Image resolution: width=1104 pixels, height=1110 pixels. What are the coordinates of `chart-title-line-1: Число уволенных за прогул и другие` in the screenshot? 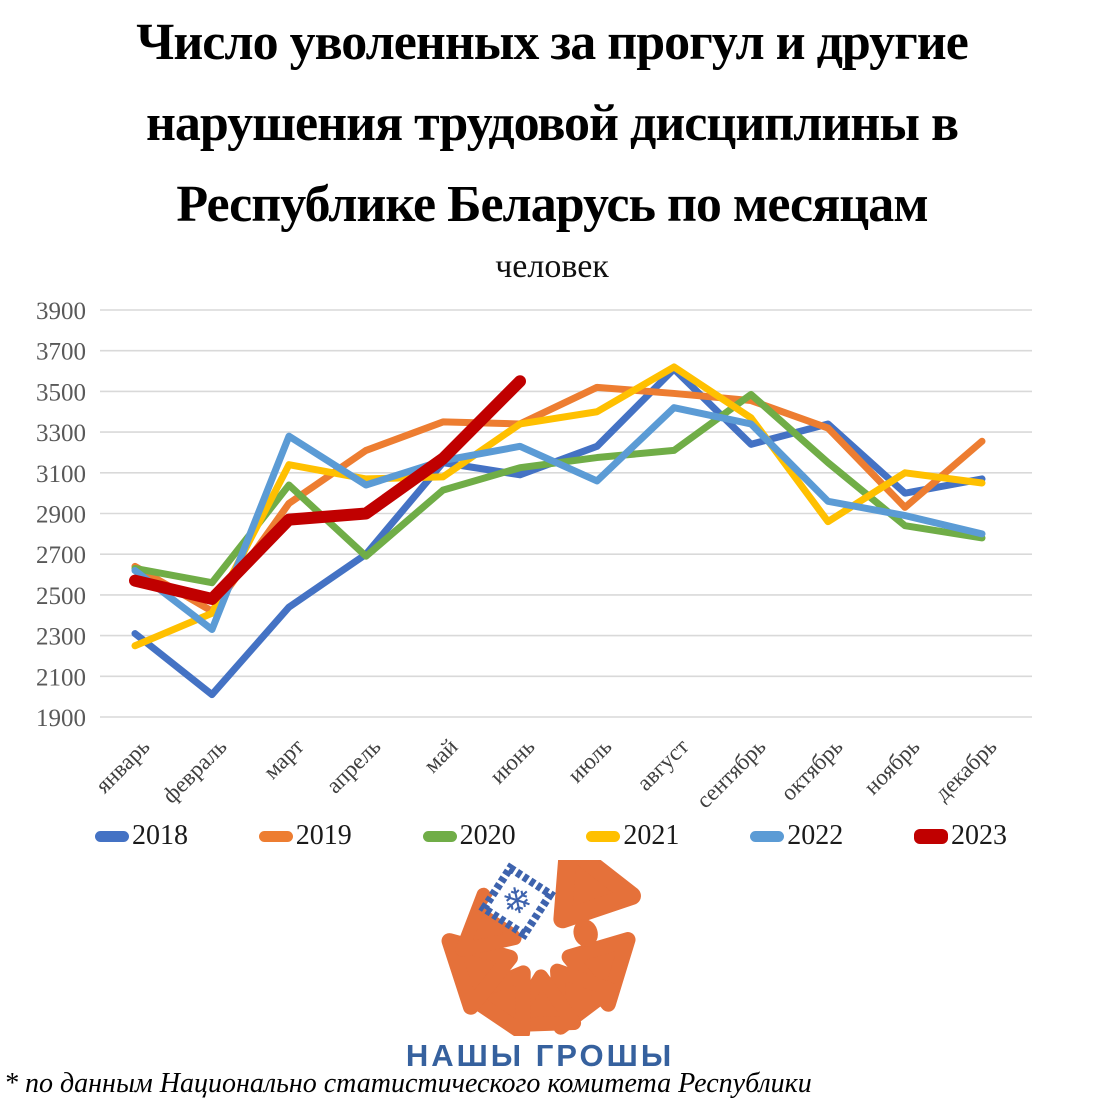 It's located at (552, 42).